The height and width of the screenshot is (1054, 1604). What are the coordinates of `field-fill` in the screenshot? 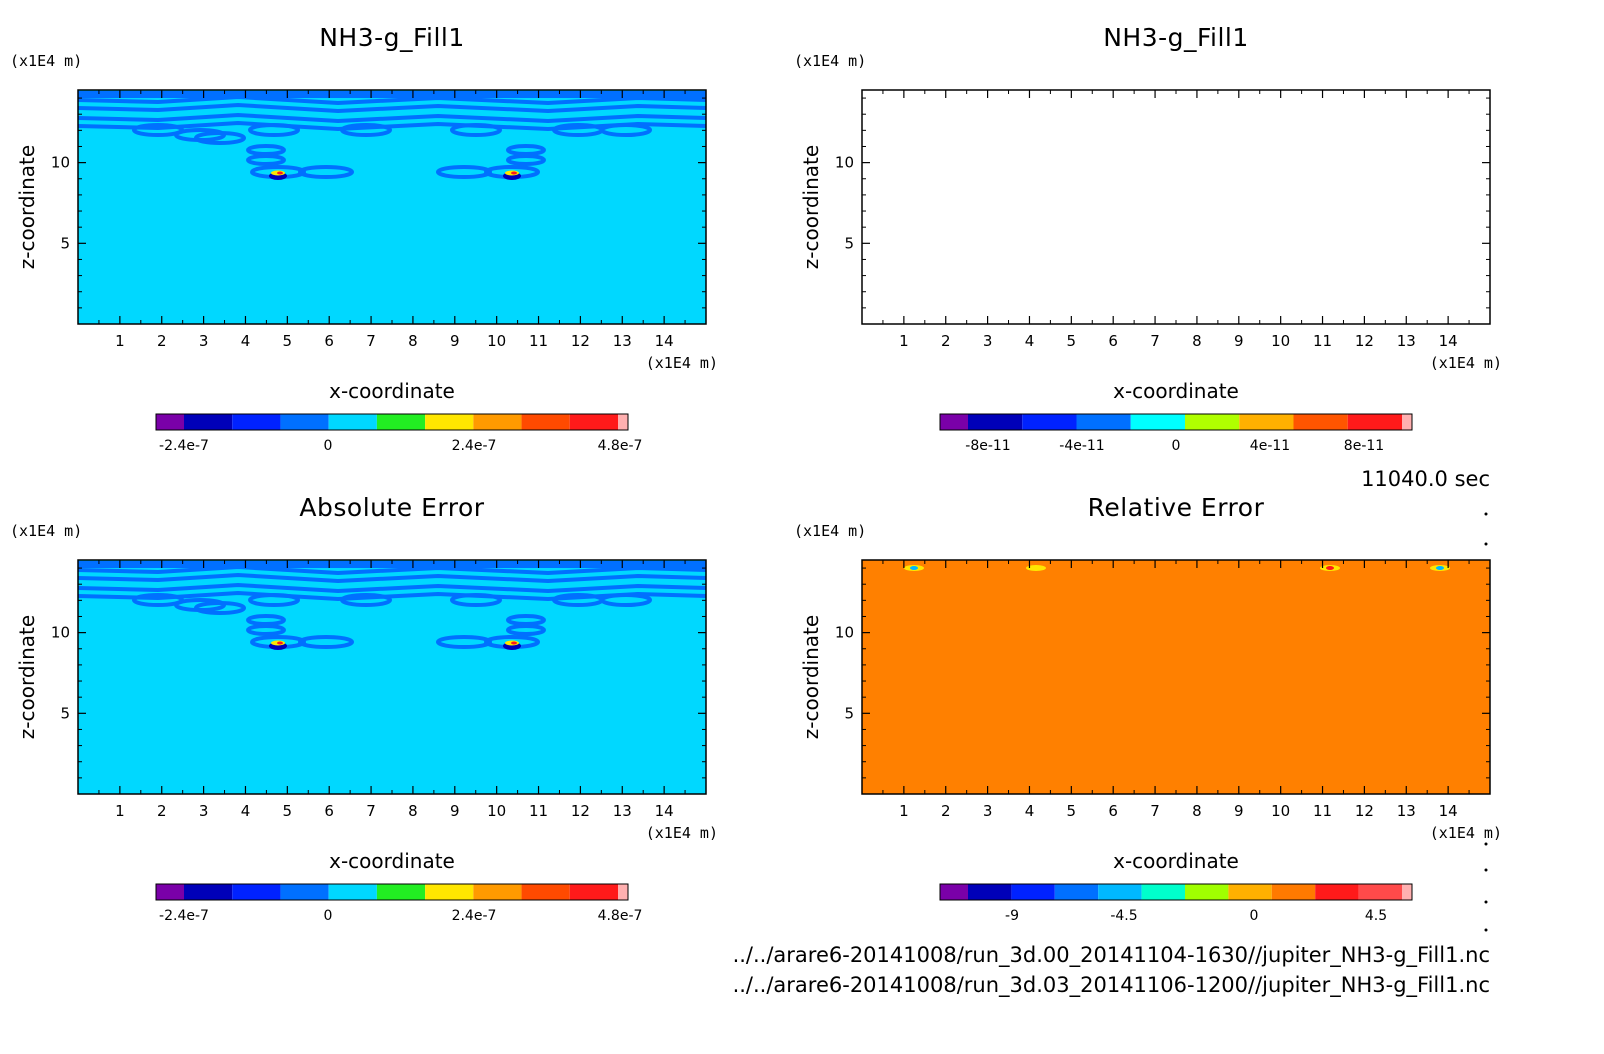 It's located at (1176, 207).